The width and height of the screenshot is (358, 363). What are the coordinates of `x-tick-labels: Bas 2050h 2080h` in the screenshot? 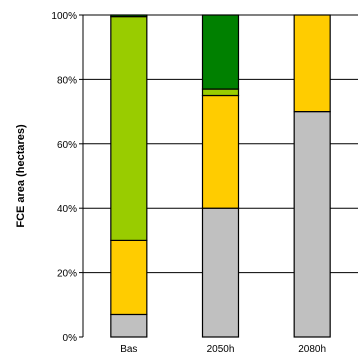 It's located at (223, 349).